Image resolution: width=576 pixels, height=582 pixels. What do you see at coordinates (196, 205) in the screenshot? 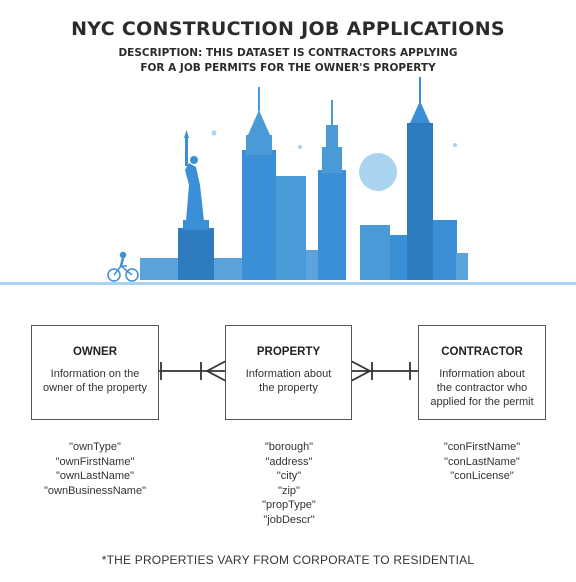
I see `statue-of-liberty-icon` at bounding box center [196, 205].